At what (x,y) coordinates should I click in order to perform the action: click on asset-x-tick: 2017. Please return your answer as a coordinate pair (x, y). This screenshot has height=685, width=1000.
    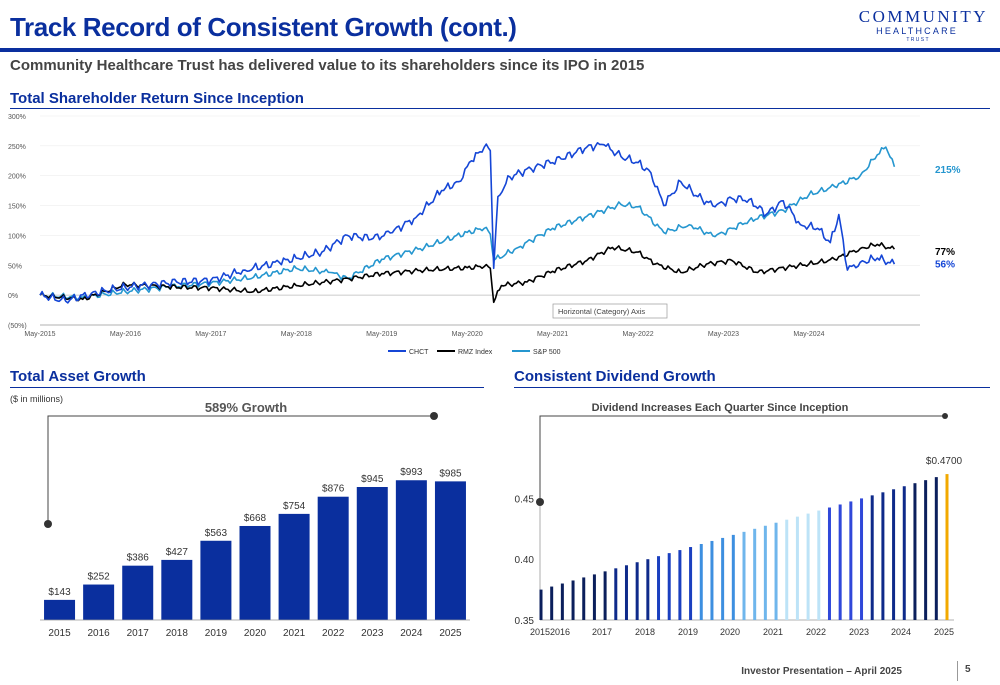
    Looking at the image, I should click on (138, 633).